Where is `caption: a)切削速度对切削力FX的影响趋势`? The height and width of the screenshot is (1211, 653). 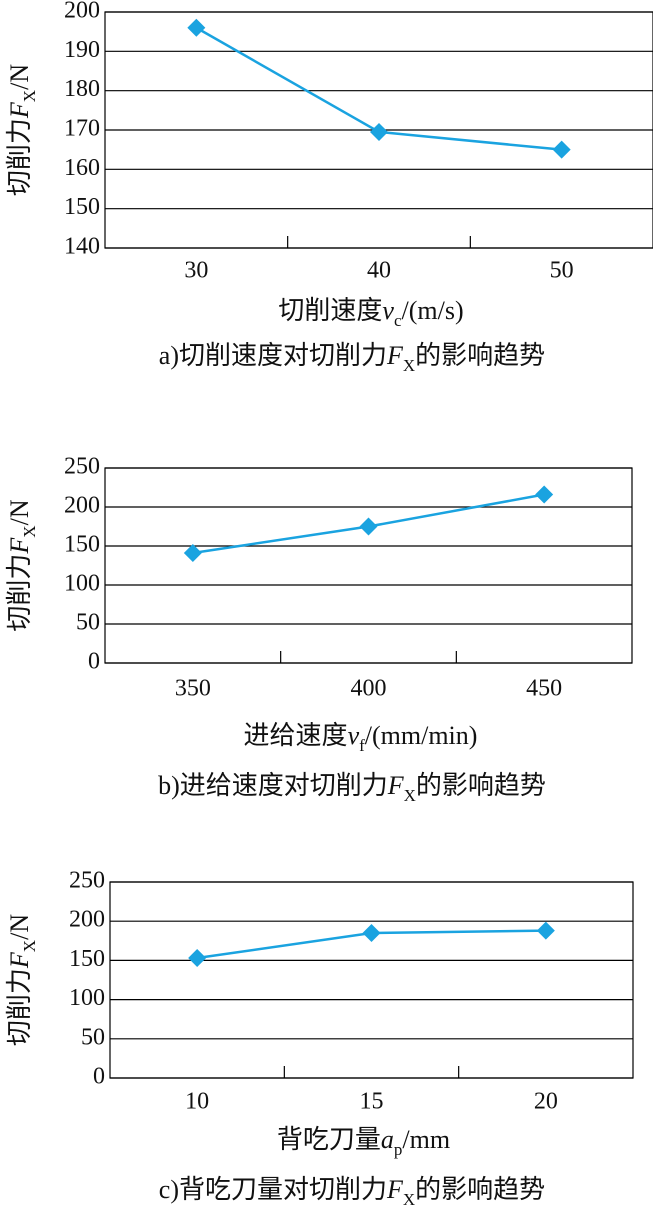
caption: a)切削速度对切削力FX的影响趋势 is located at coordinates (352, 358).